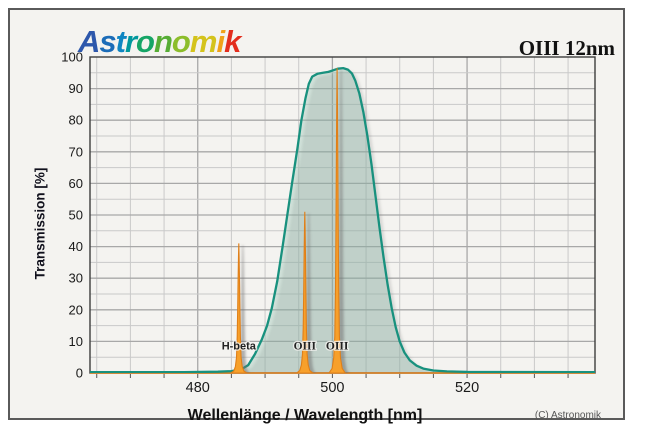 The width and height of the screenshot is (645, 437). Describe the element at coordinates (120, 41) in the screenshot. I see `logo-letter: t` at that location.